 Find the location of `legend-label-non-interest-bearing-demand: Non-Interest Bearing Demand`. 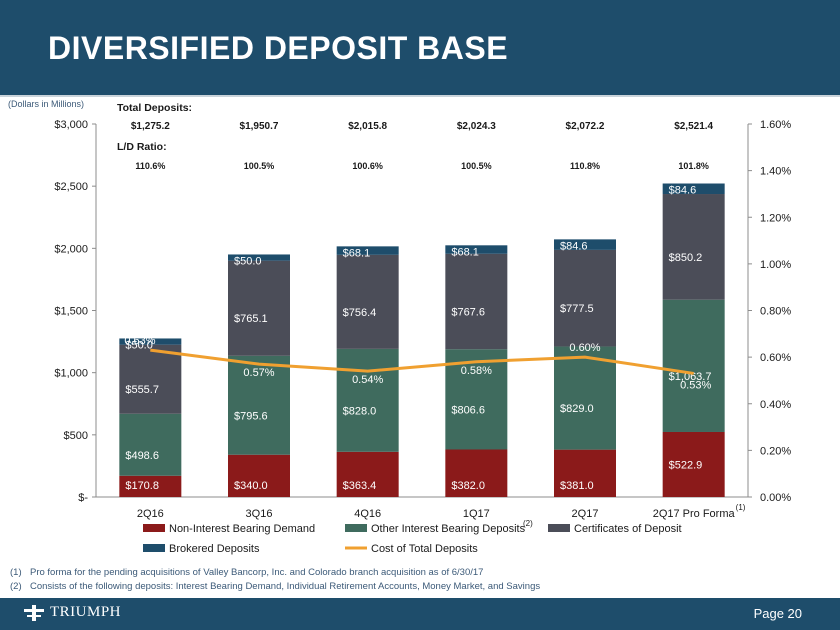

legend-label-non-interest-bearing-demand: Non-Interest Bearing Demand is located at coordinates (242, 529).